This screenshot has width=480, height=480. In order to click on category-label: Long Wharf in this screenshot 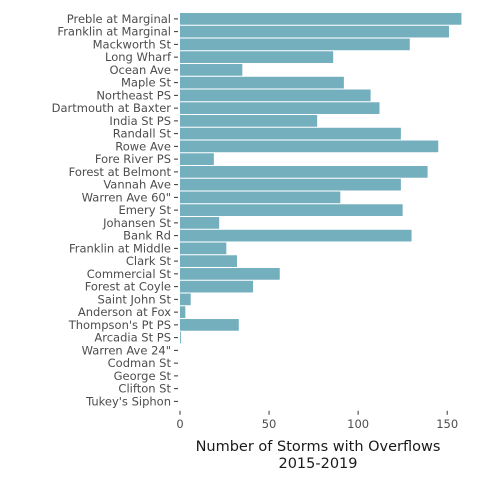, I will do `click(138, 57)`.